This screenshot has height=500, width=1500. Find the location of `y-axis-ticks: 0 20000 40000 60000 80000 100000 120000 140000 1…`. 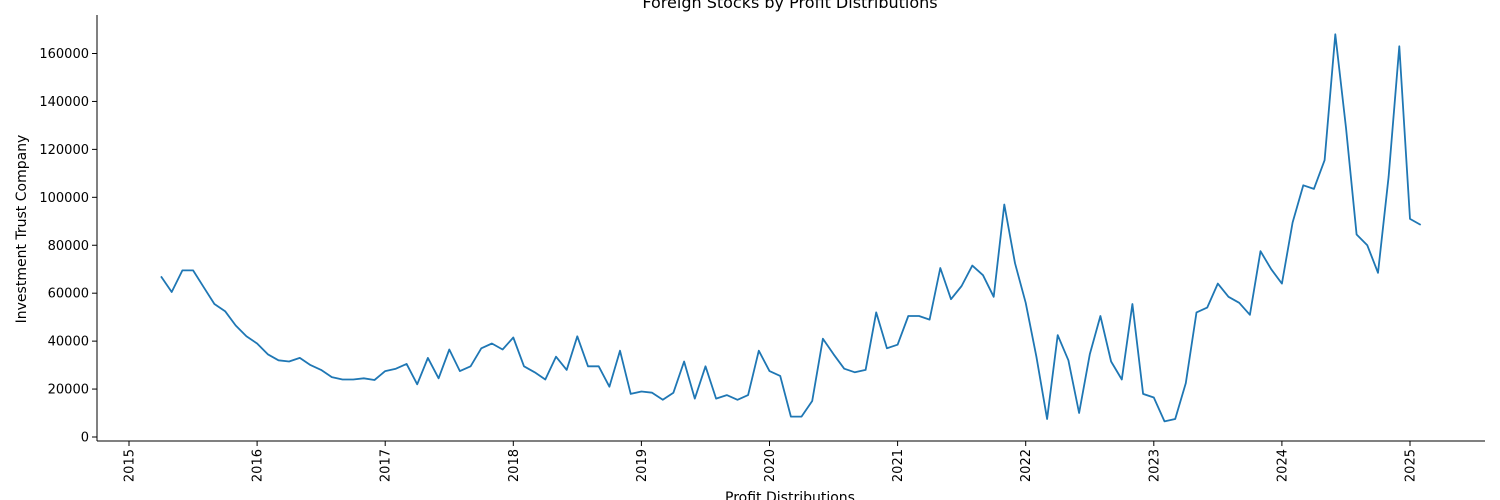

y-axis-ticks: 0 20000 40000 60000 80000 100000 120000 140000 1… is located at coordinates (68, 246).